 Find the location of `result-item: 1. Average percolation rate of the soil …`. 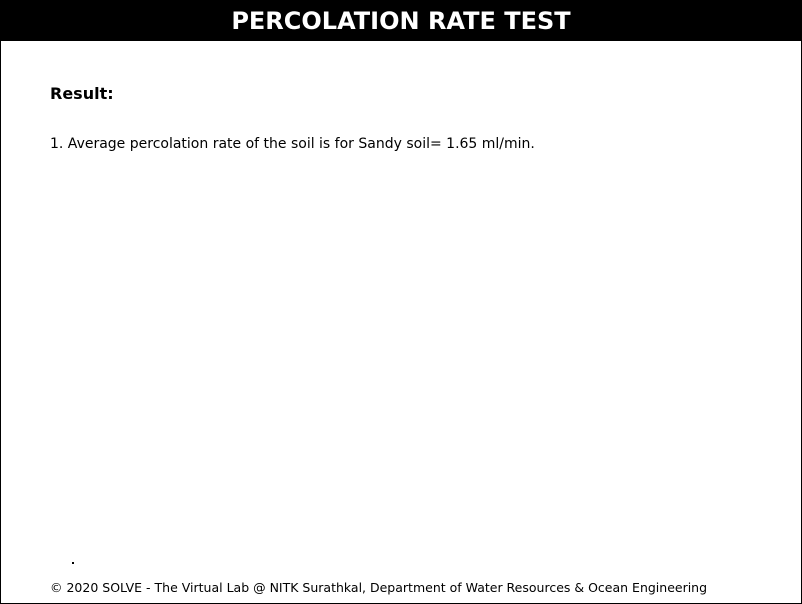

result-item: 1. Average percolation rate of the soil … is located at coordinates (292, 144).